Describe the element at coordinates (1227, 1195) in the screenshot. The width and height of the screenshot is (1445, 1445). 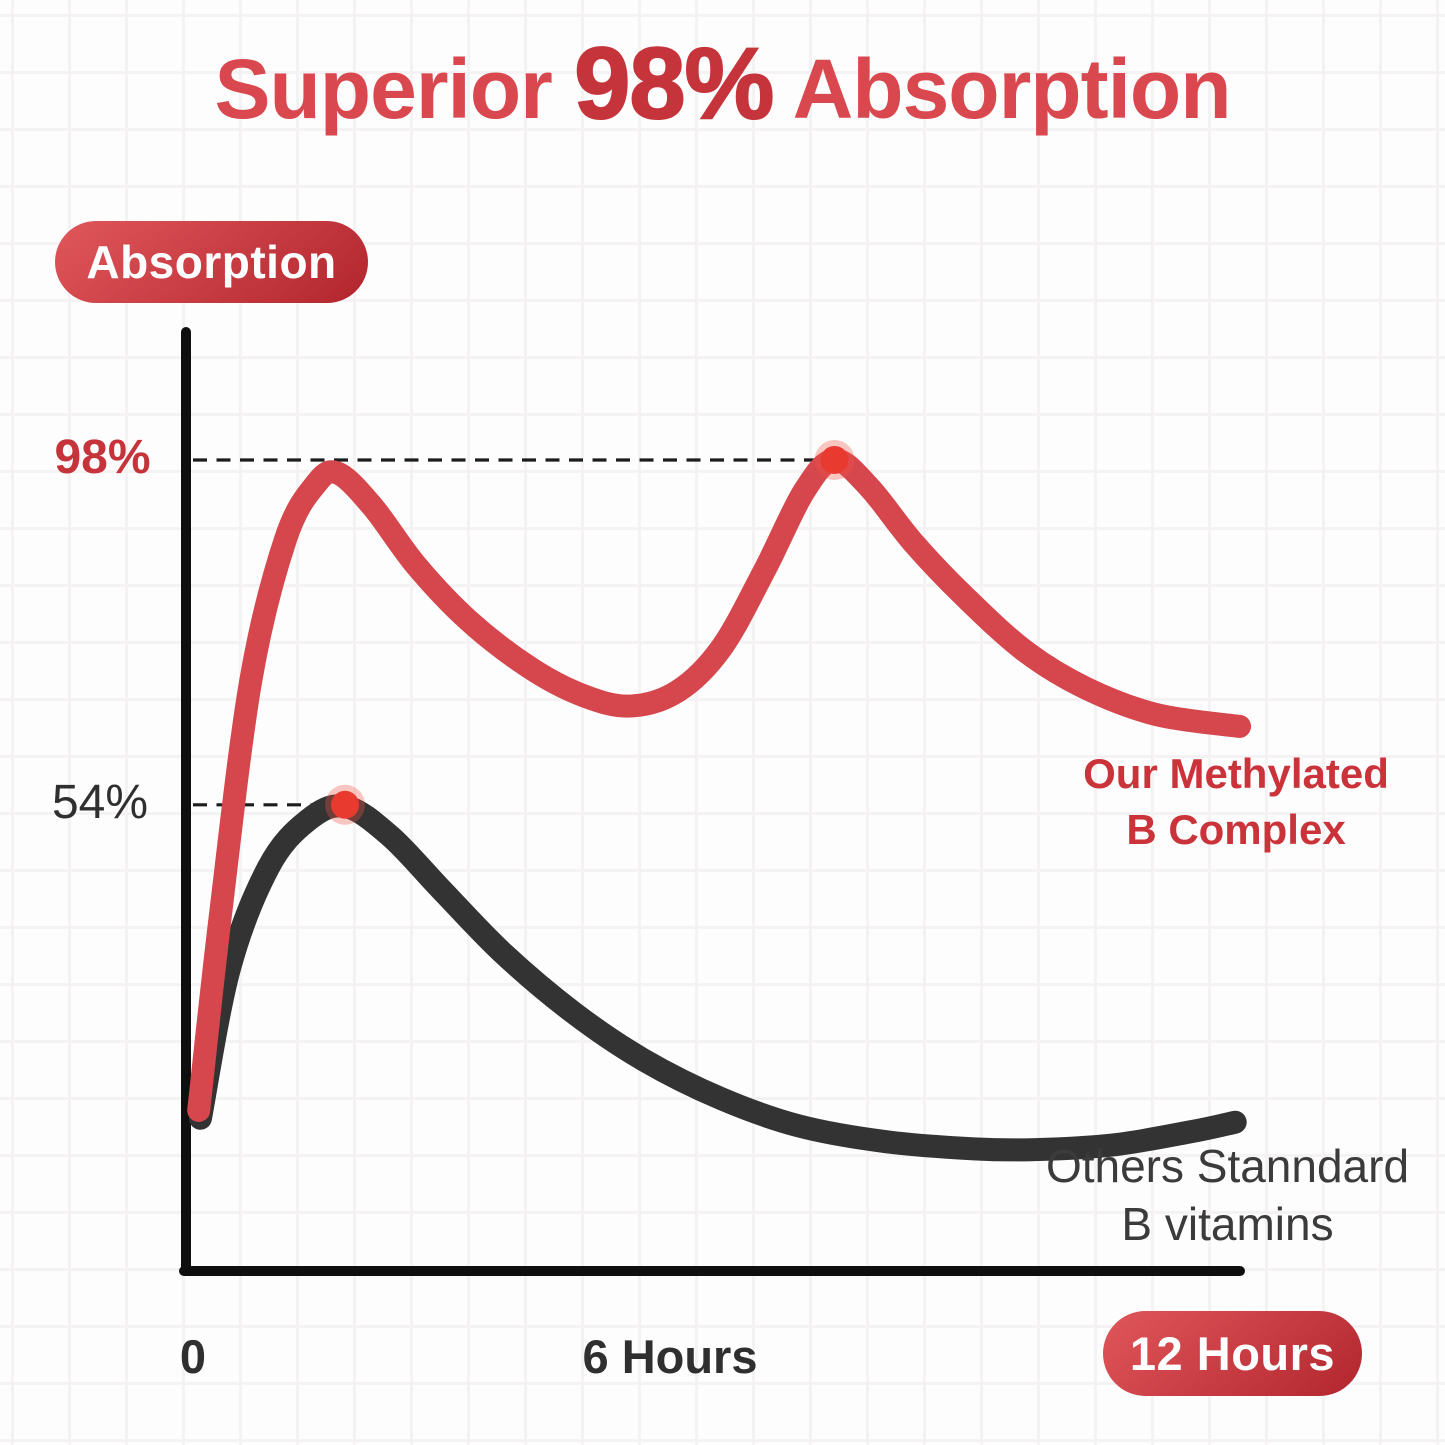
I see `legend-black-series: Others Stanndard B vitamins` at that location.